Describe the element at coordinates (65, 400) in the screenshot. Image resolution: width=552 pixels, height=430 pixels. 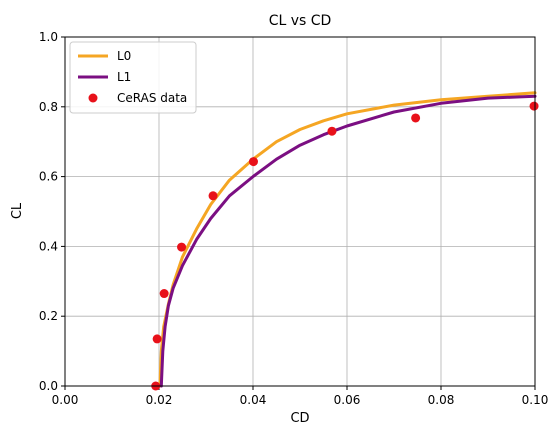
I see `x-tick-label: 0.00` at that location.